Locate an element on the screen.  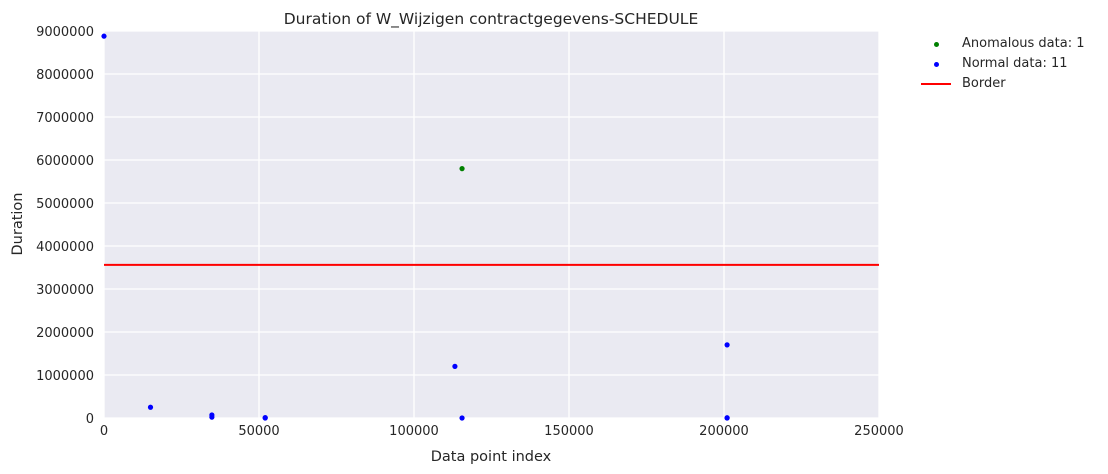
x-tick-label: 250000 is located at coordinates (879, 431).